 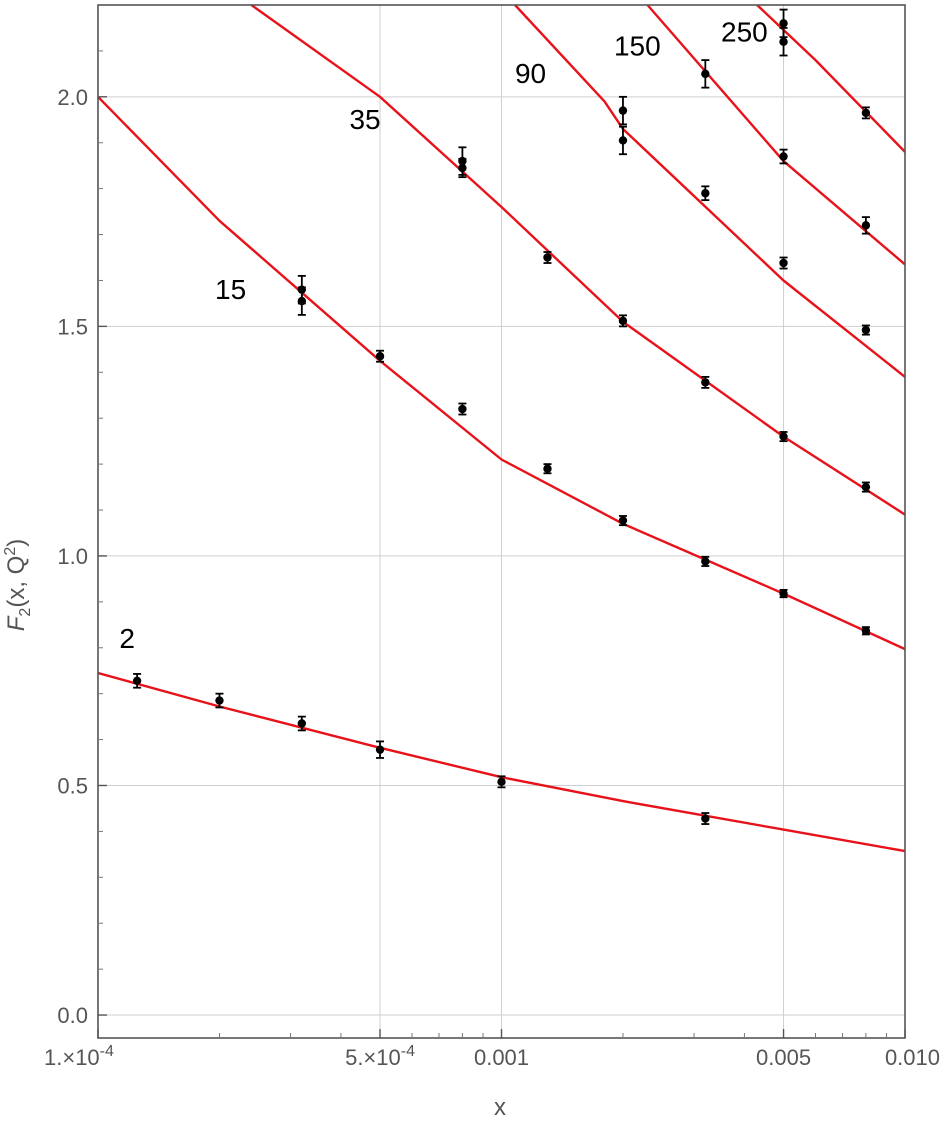 What do you see at coordinates (364, 119) in the screenshot?
I see `curve-label-35: 35` at bounding box center [364, 119].